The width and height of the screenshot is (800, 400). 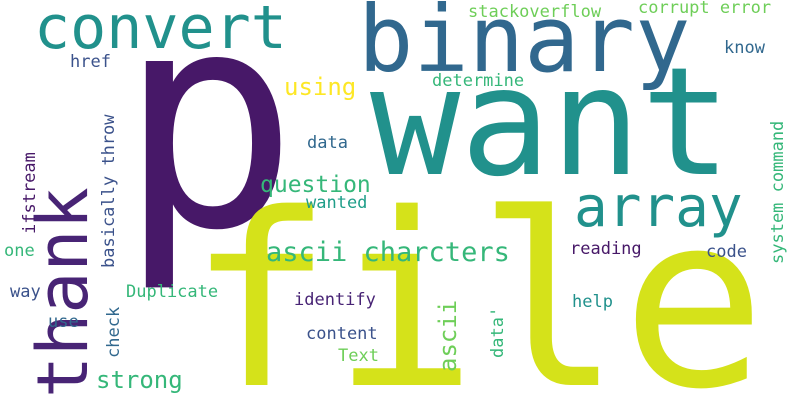 What do you see at coordinates (524, 46) in the screenshot?
I see `word-binary: binary` at bounding box center [524, 46].